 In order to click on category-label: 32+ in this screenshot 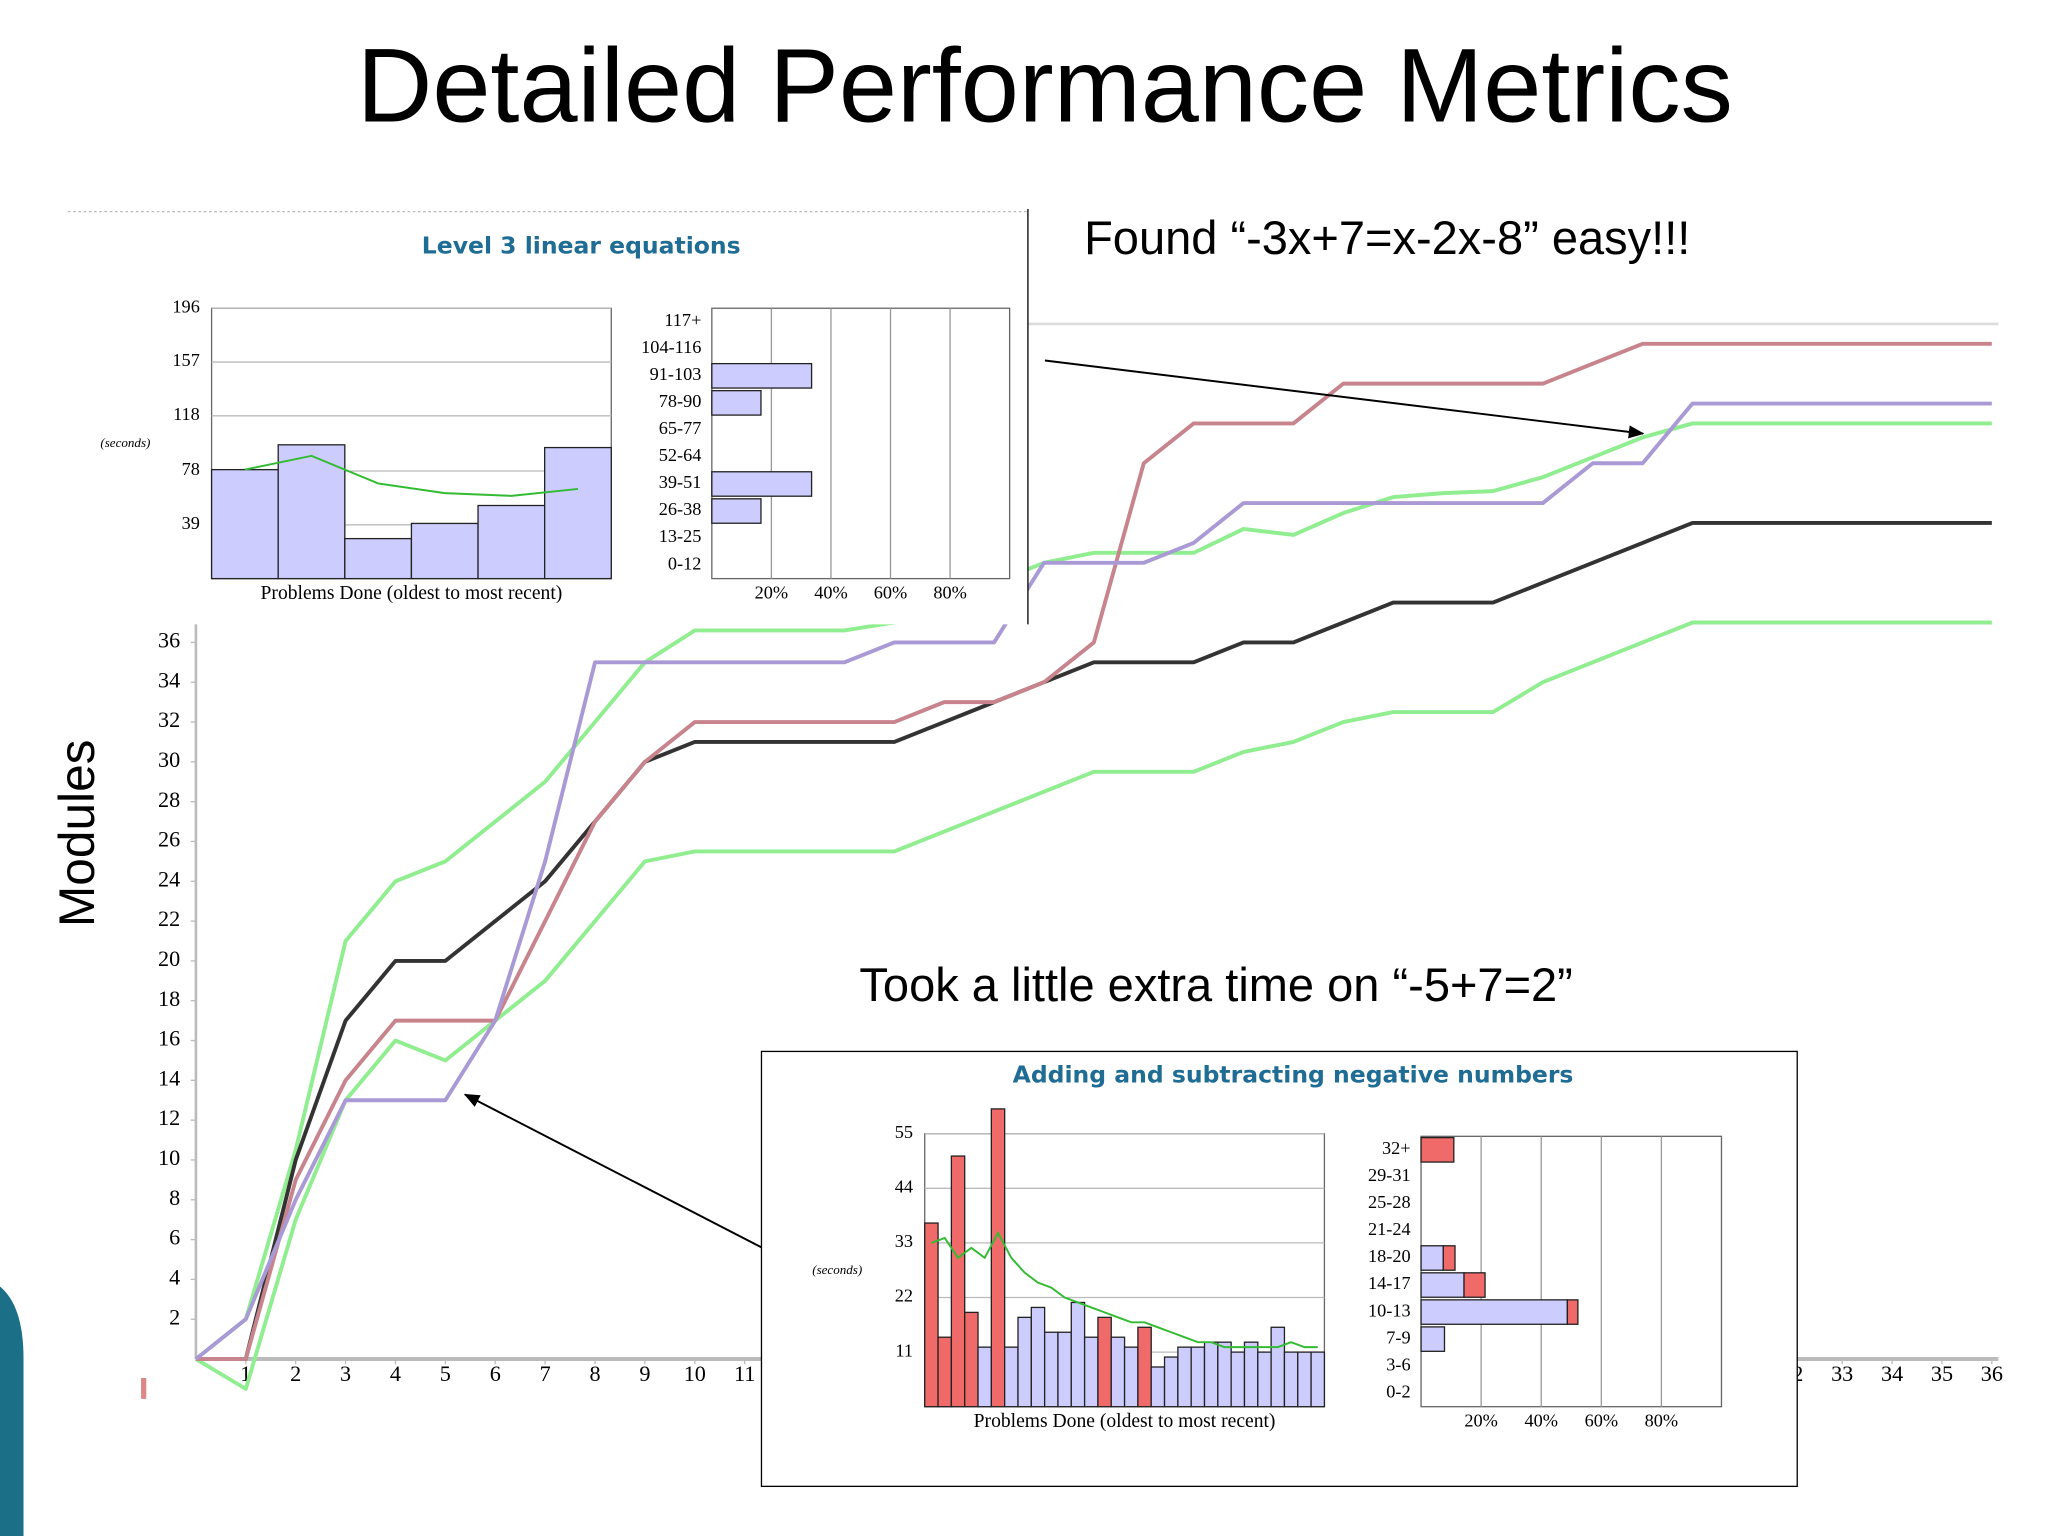, I will do `click(1396, 1148)`.